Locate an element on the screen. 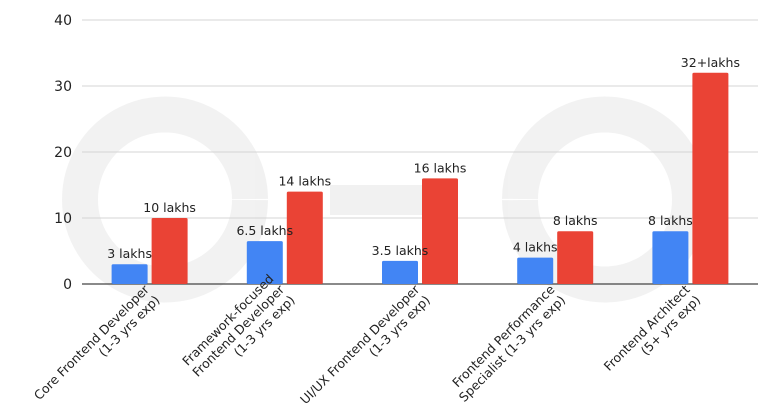  y-tick-label: 10 is located at coordinates (63, 219).